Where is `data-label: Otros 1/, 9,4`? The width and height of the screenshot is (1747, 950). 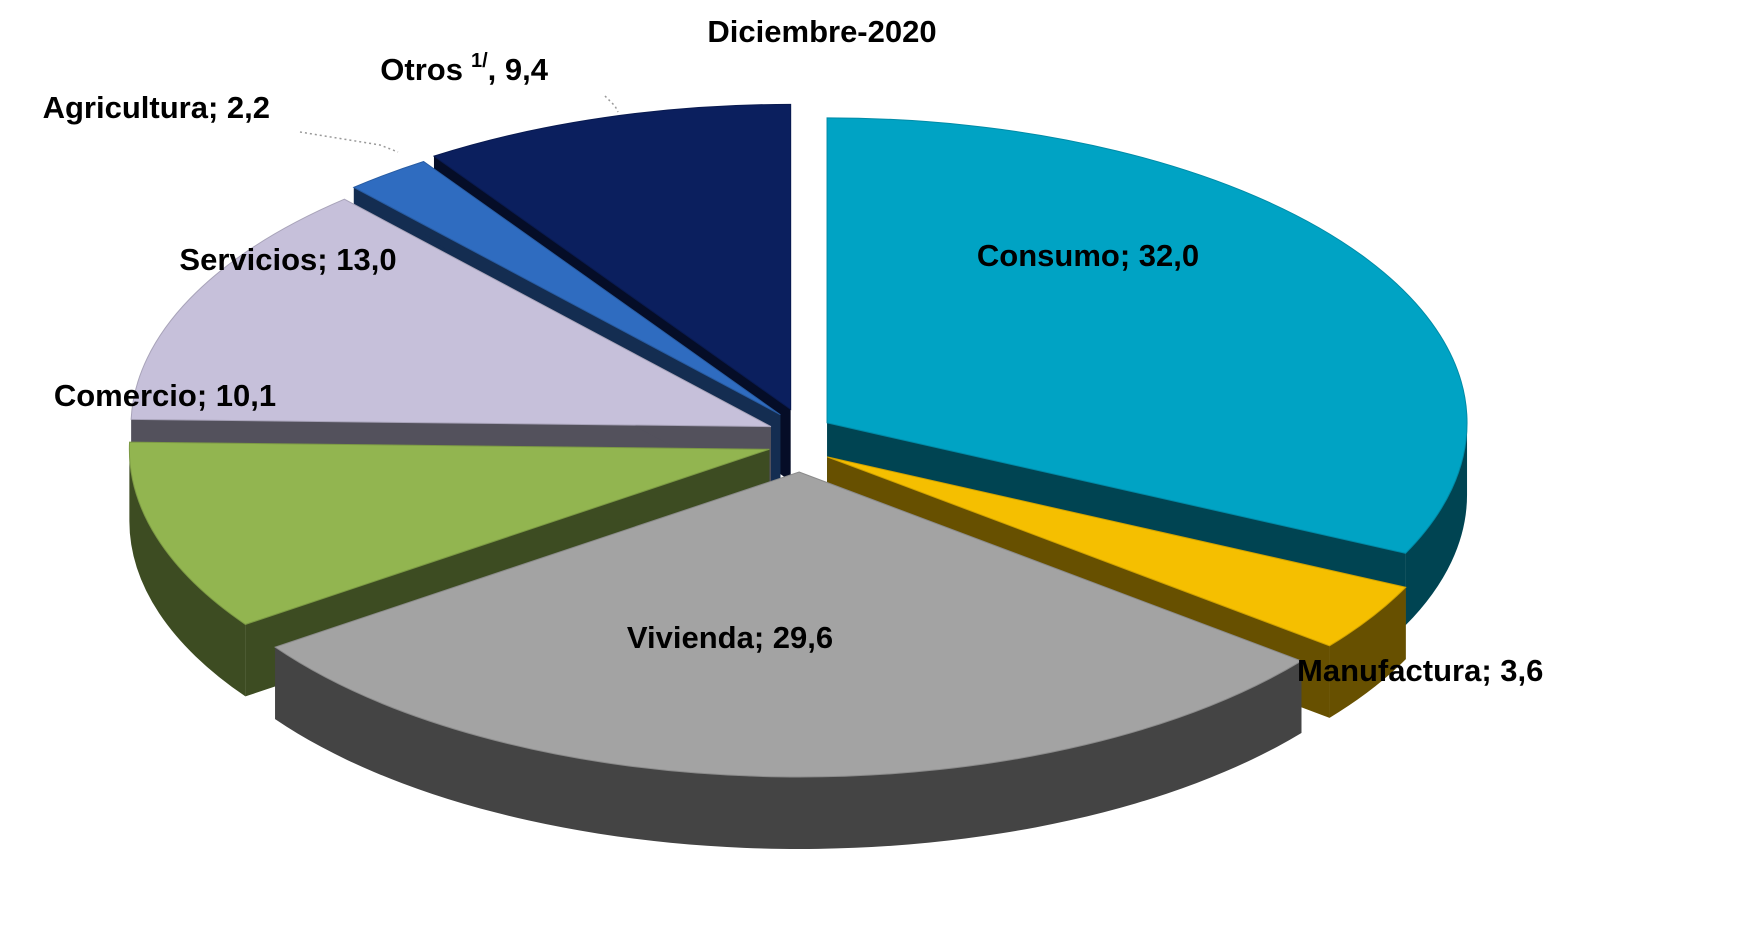 data-label: Otros 1/, 9,4 is located at coordinates (464, 68).